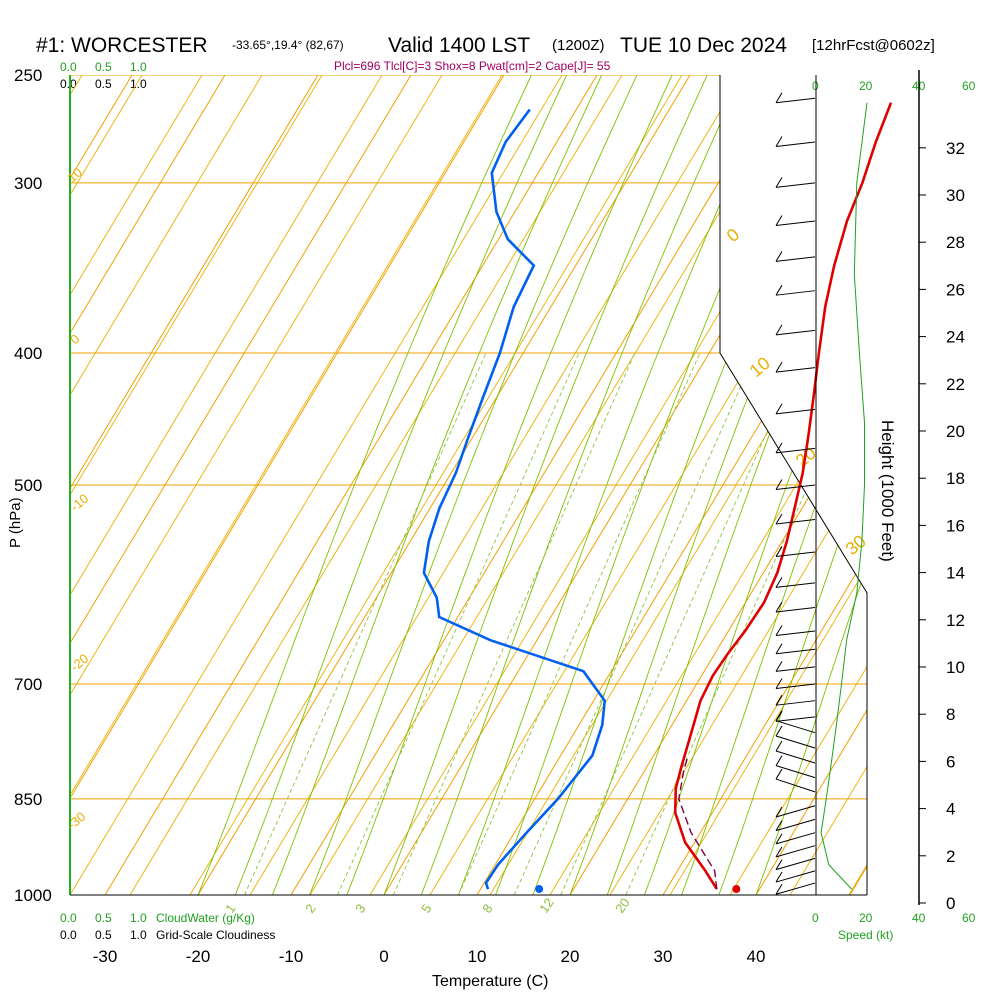 This screenshot has width=1000, height=1000. What do you see at coordinates (310, 908) in the screenshot?
I see `mixing-ratio-label: 2` at bounding box center [310, 908].